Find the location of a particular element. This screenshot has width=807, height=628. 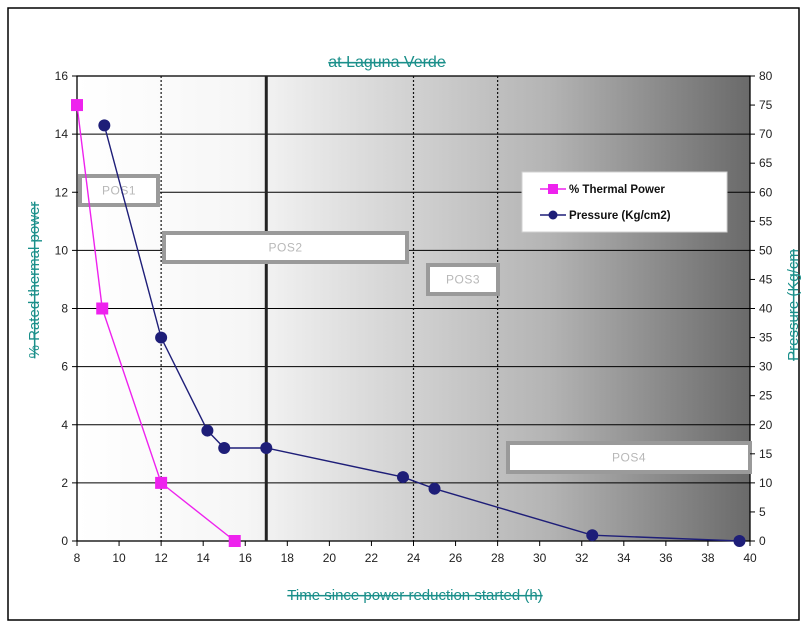

x-tick-label: 16 is located at coordinates (246, 558).